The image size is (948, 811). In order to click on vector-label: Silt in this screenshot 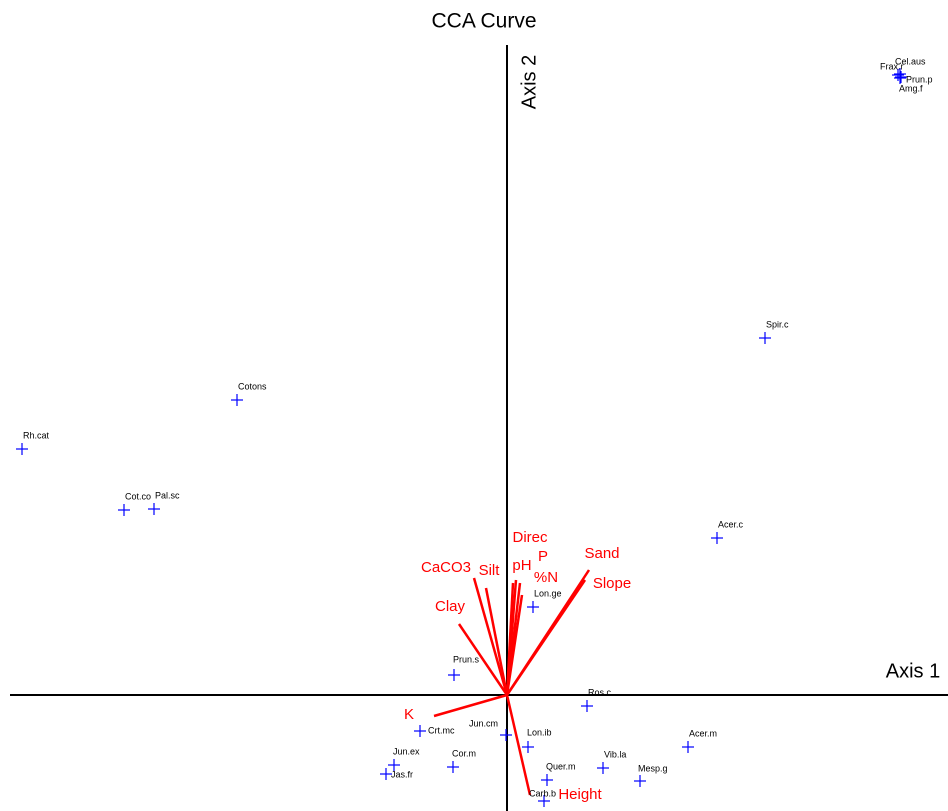, I will do `click(490, 570)`.